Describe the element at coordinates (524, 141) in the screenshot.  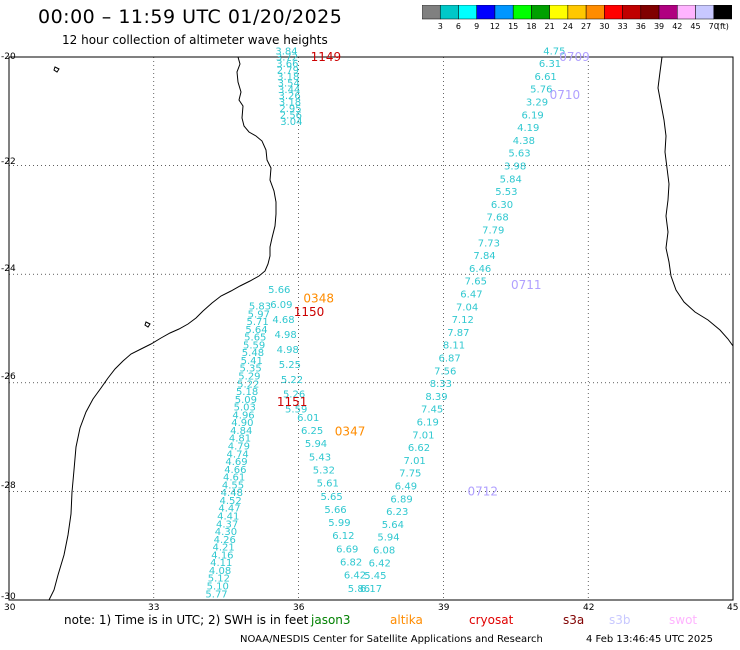
I see `wave-height-value: 4.38` at that location.